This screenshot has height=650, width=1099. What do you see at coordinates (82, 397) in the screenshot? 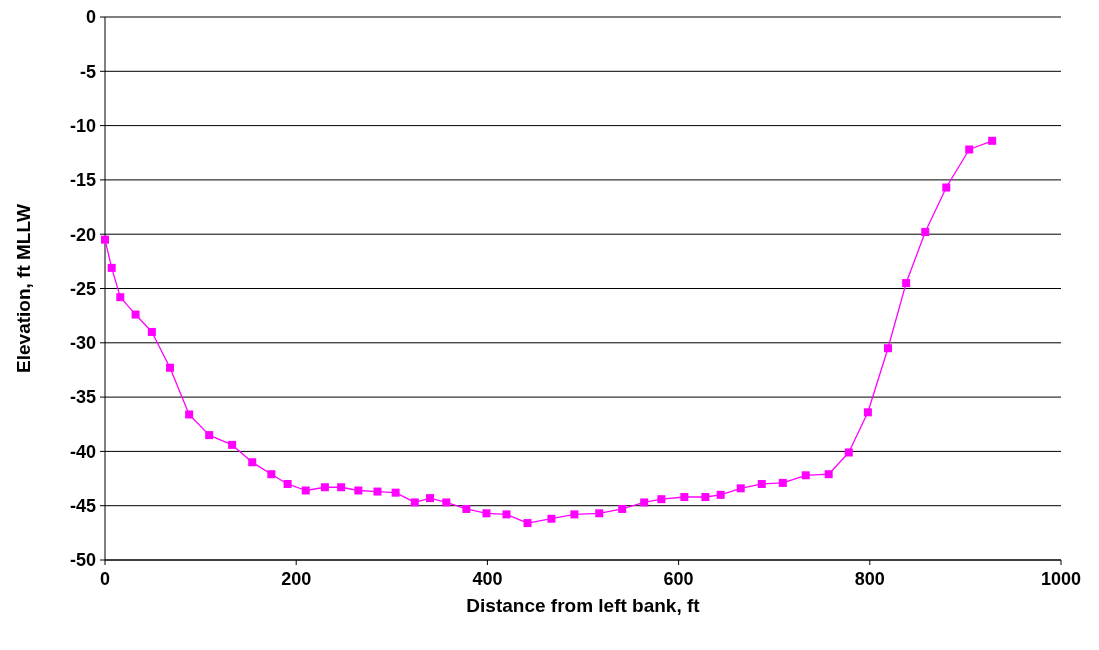
I see `y-tick-label: -35` at bounding box center [82, 397].